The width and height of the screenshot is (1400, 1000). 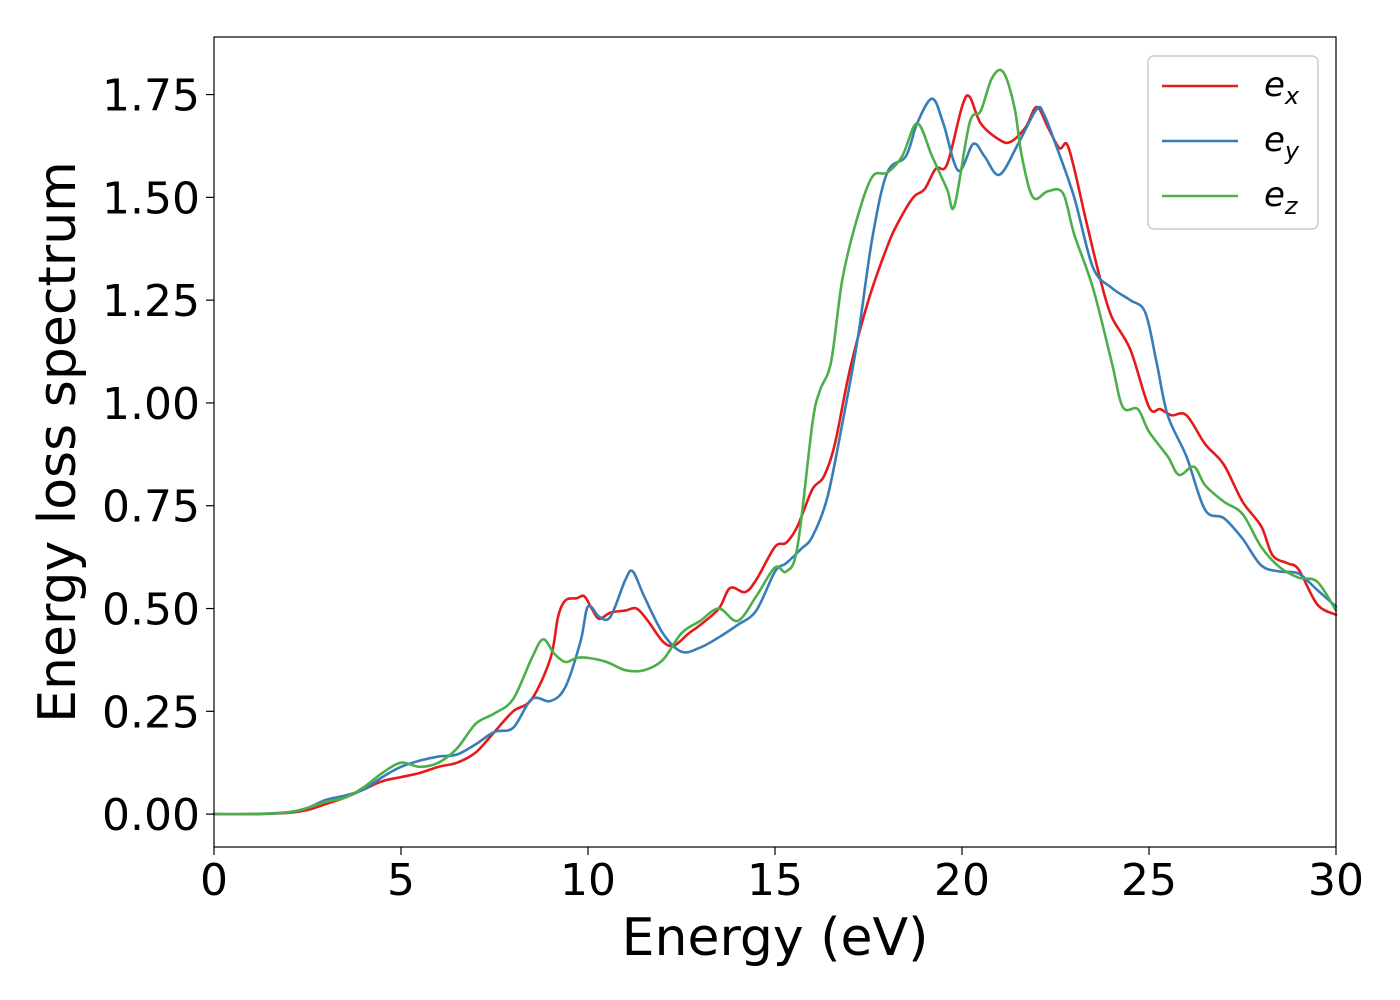 What do you see at coordinates (1282, 87) in the screenshot?
I see `legend-label-x: ex` at bounding box center [1282, 87].